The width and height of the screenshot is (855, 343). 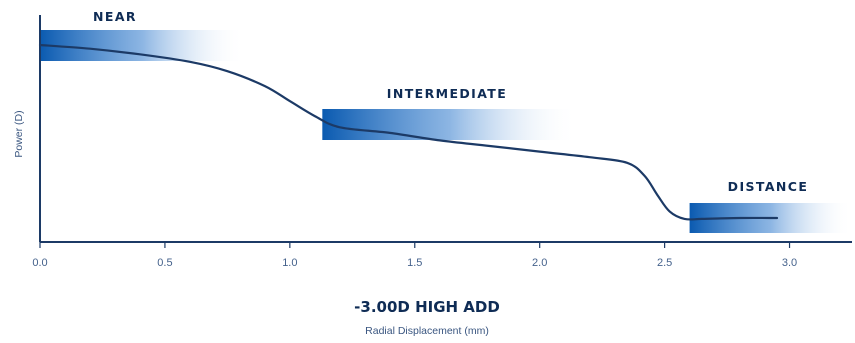 What do you see at coordinates (664, 263) in the screenshot?
I see `x-tick-label: 2.5` at bounding box center [664, 263].